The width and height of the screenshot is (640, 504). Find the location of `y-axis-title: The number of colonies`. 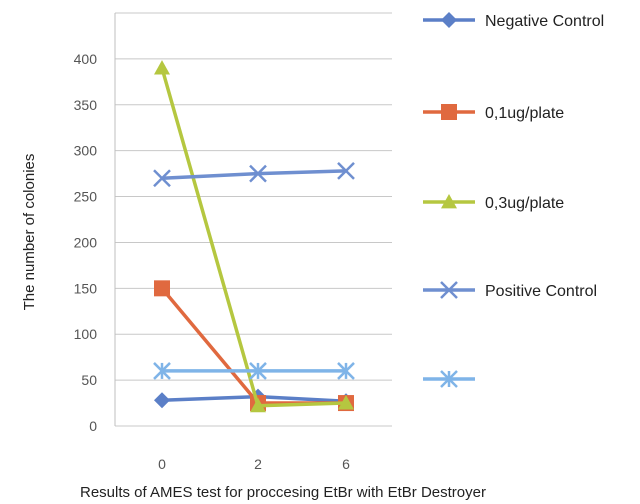

y-axis-title: The number of colonies is located at coordinates (29, 232).